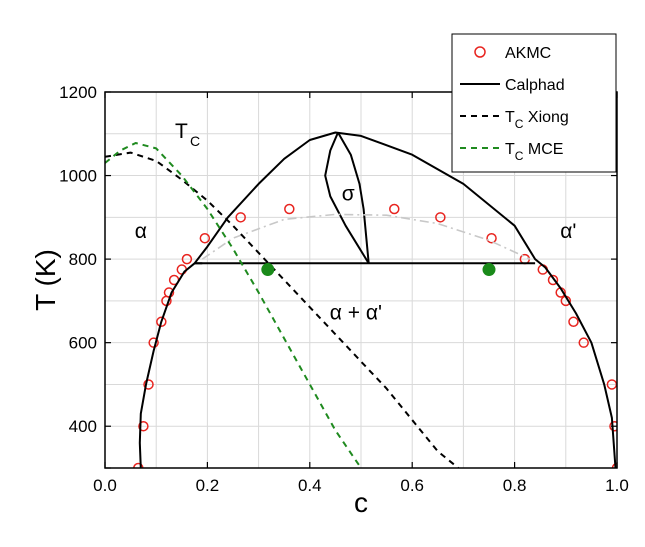 The height and width of the screenshot is (547, 645). I want to click on tc-label-main: T, so click(181, 131).